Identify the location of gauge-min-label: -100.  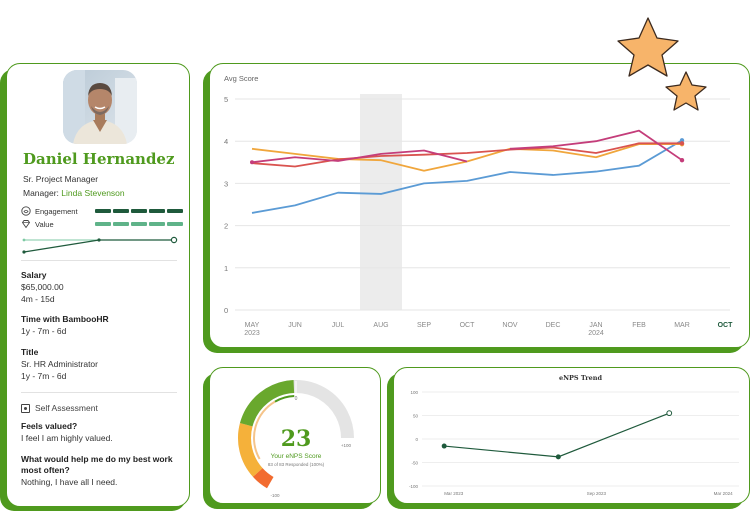
(275, 495).